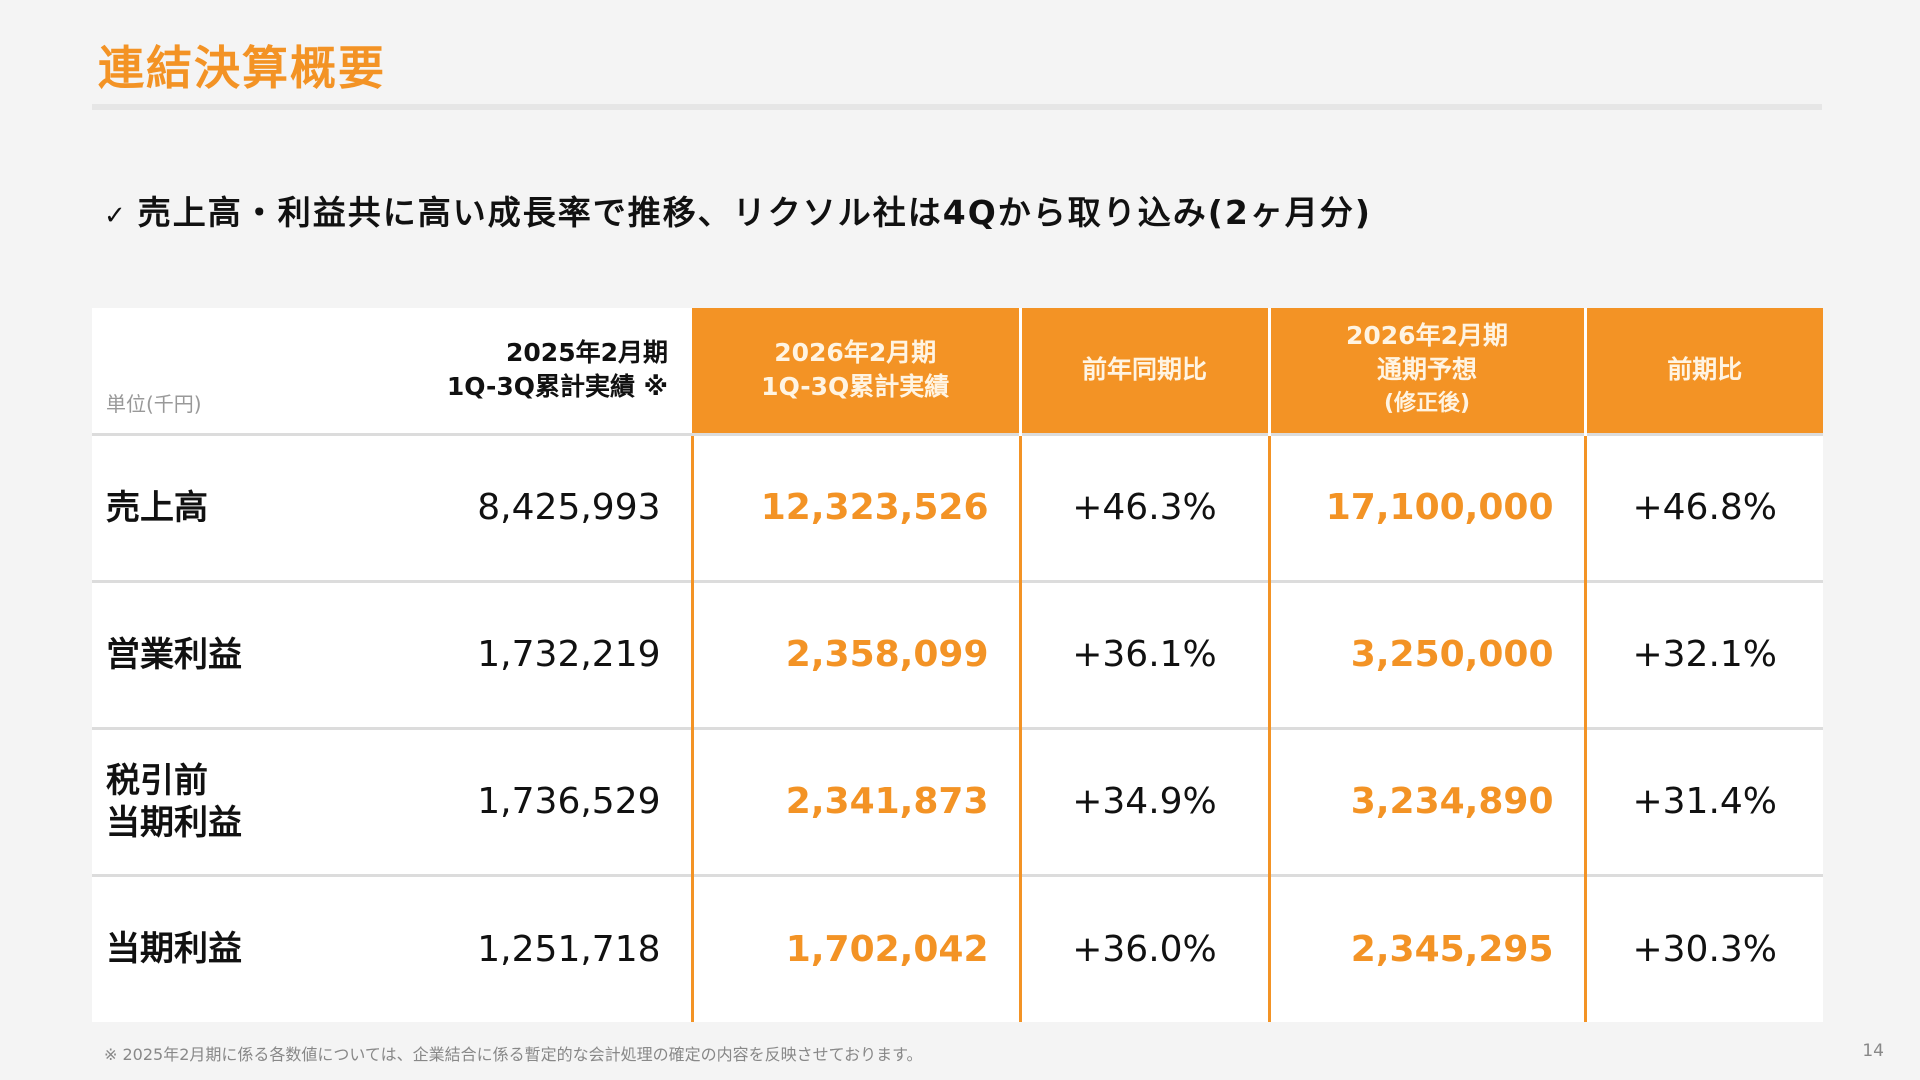 The height and width of the screenshot is (1080, 1920). I want to click on row-label: 売上高, so click(254, 506).